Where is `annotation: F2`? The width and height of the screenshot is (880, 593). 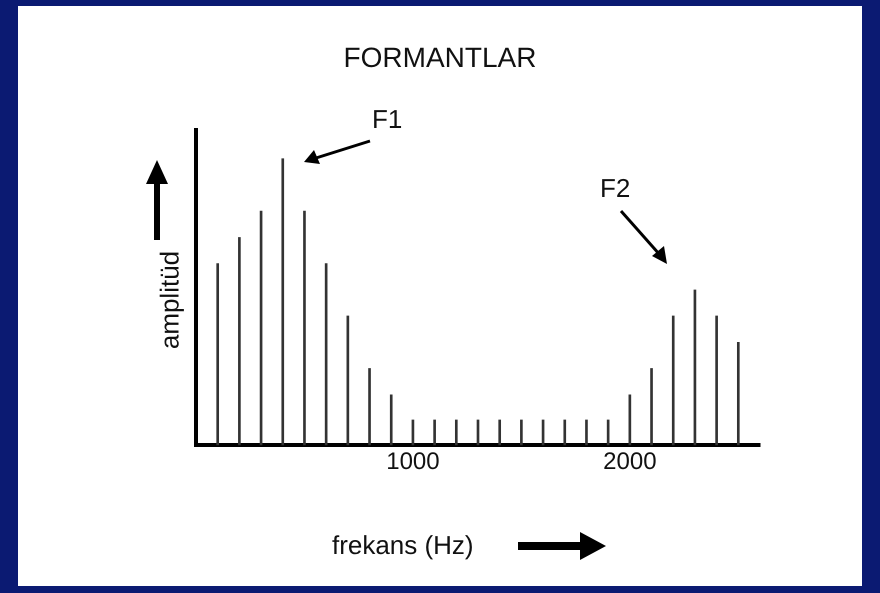 annotation: F2 is located at coordinates (615, 188).